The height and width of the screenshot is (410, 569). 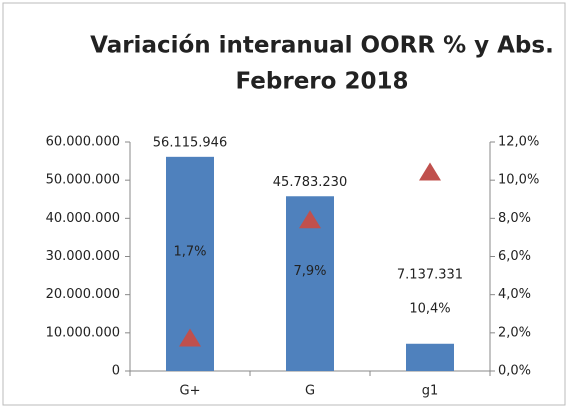 What do you see at coordinates (430, 391) in the screenshot?
I see `x-tick-label: g1` at bounding box center [430, 391].